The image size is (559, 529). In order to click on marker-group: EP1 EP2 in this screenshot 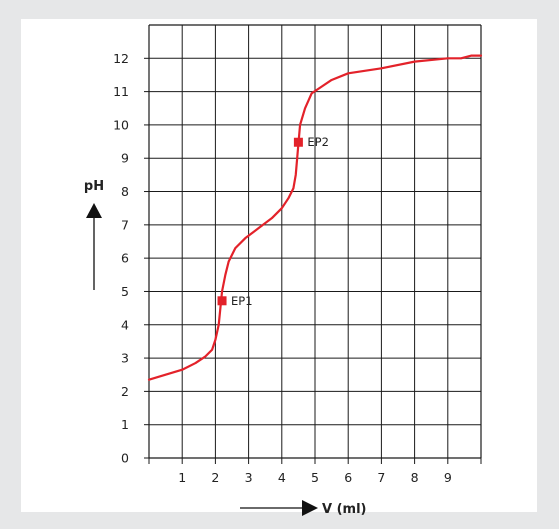, I will do `click(273, 221)`.